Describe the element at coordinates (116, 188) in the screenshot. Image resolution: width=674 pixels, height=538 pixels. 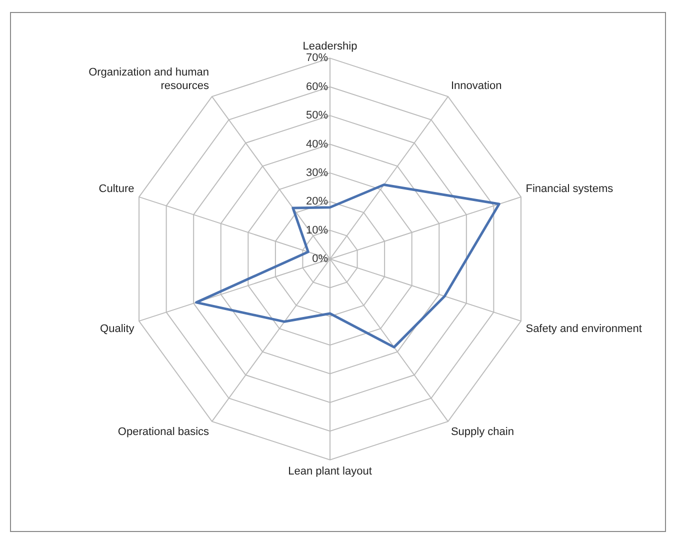
I see `spoke-label: Culture` at that location.